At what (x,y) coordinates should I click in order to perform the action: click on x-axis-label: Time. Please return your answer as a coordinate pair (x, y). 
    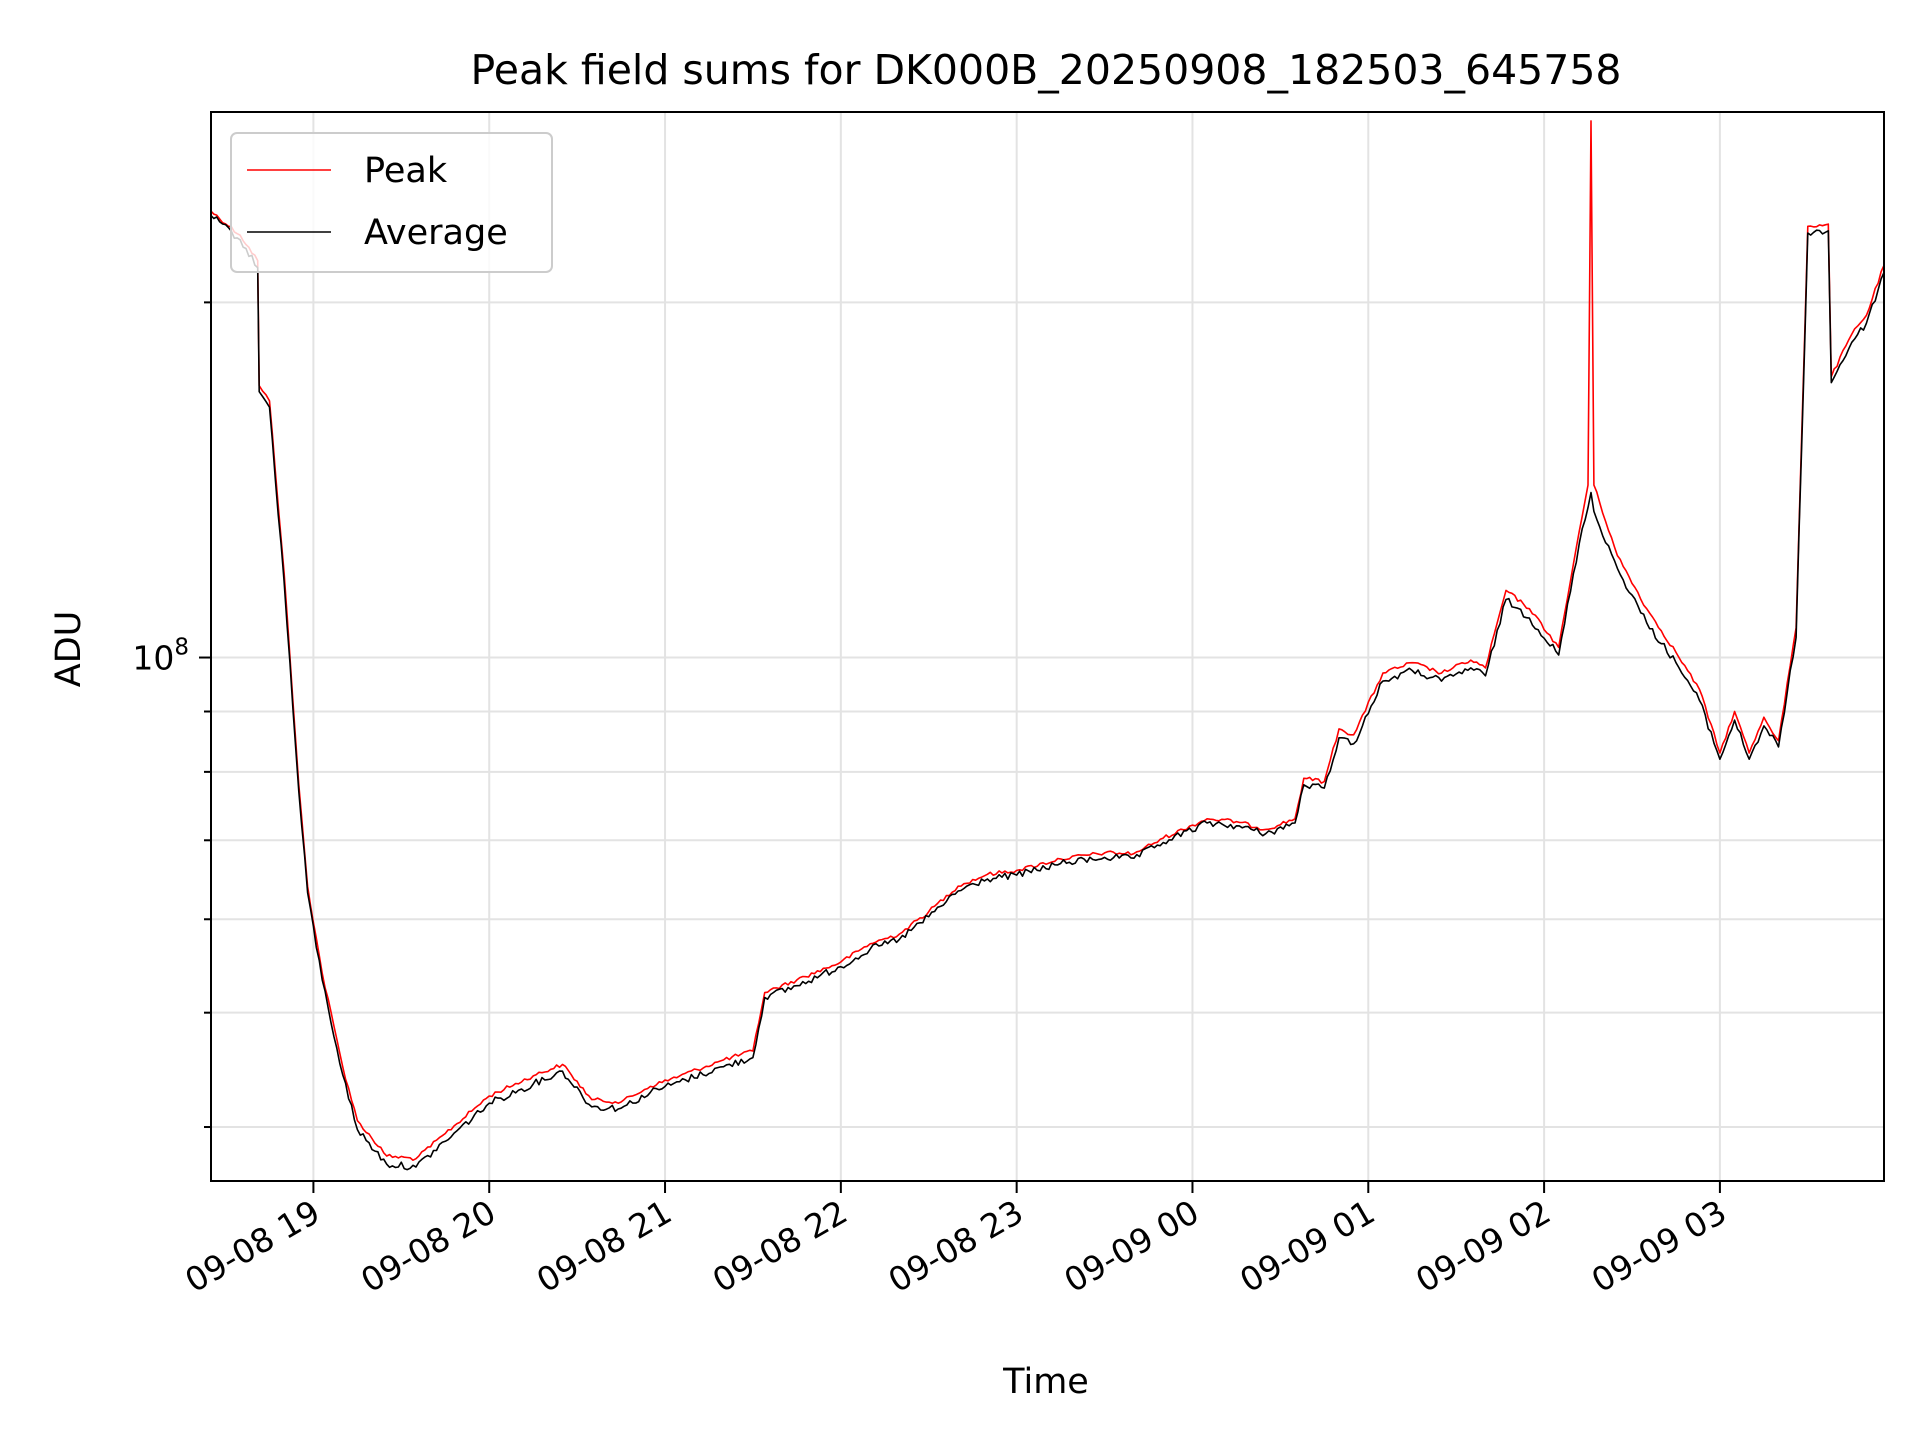
    Looking at the image, I should click on (1045, 1382).